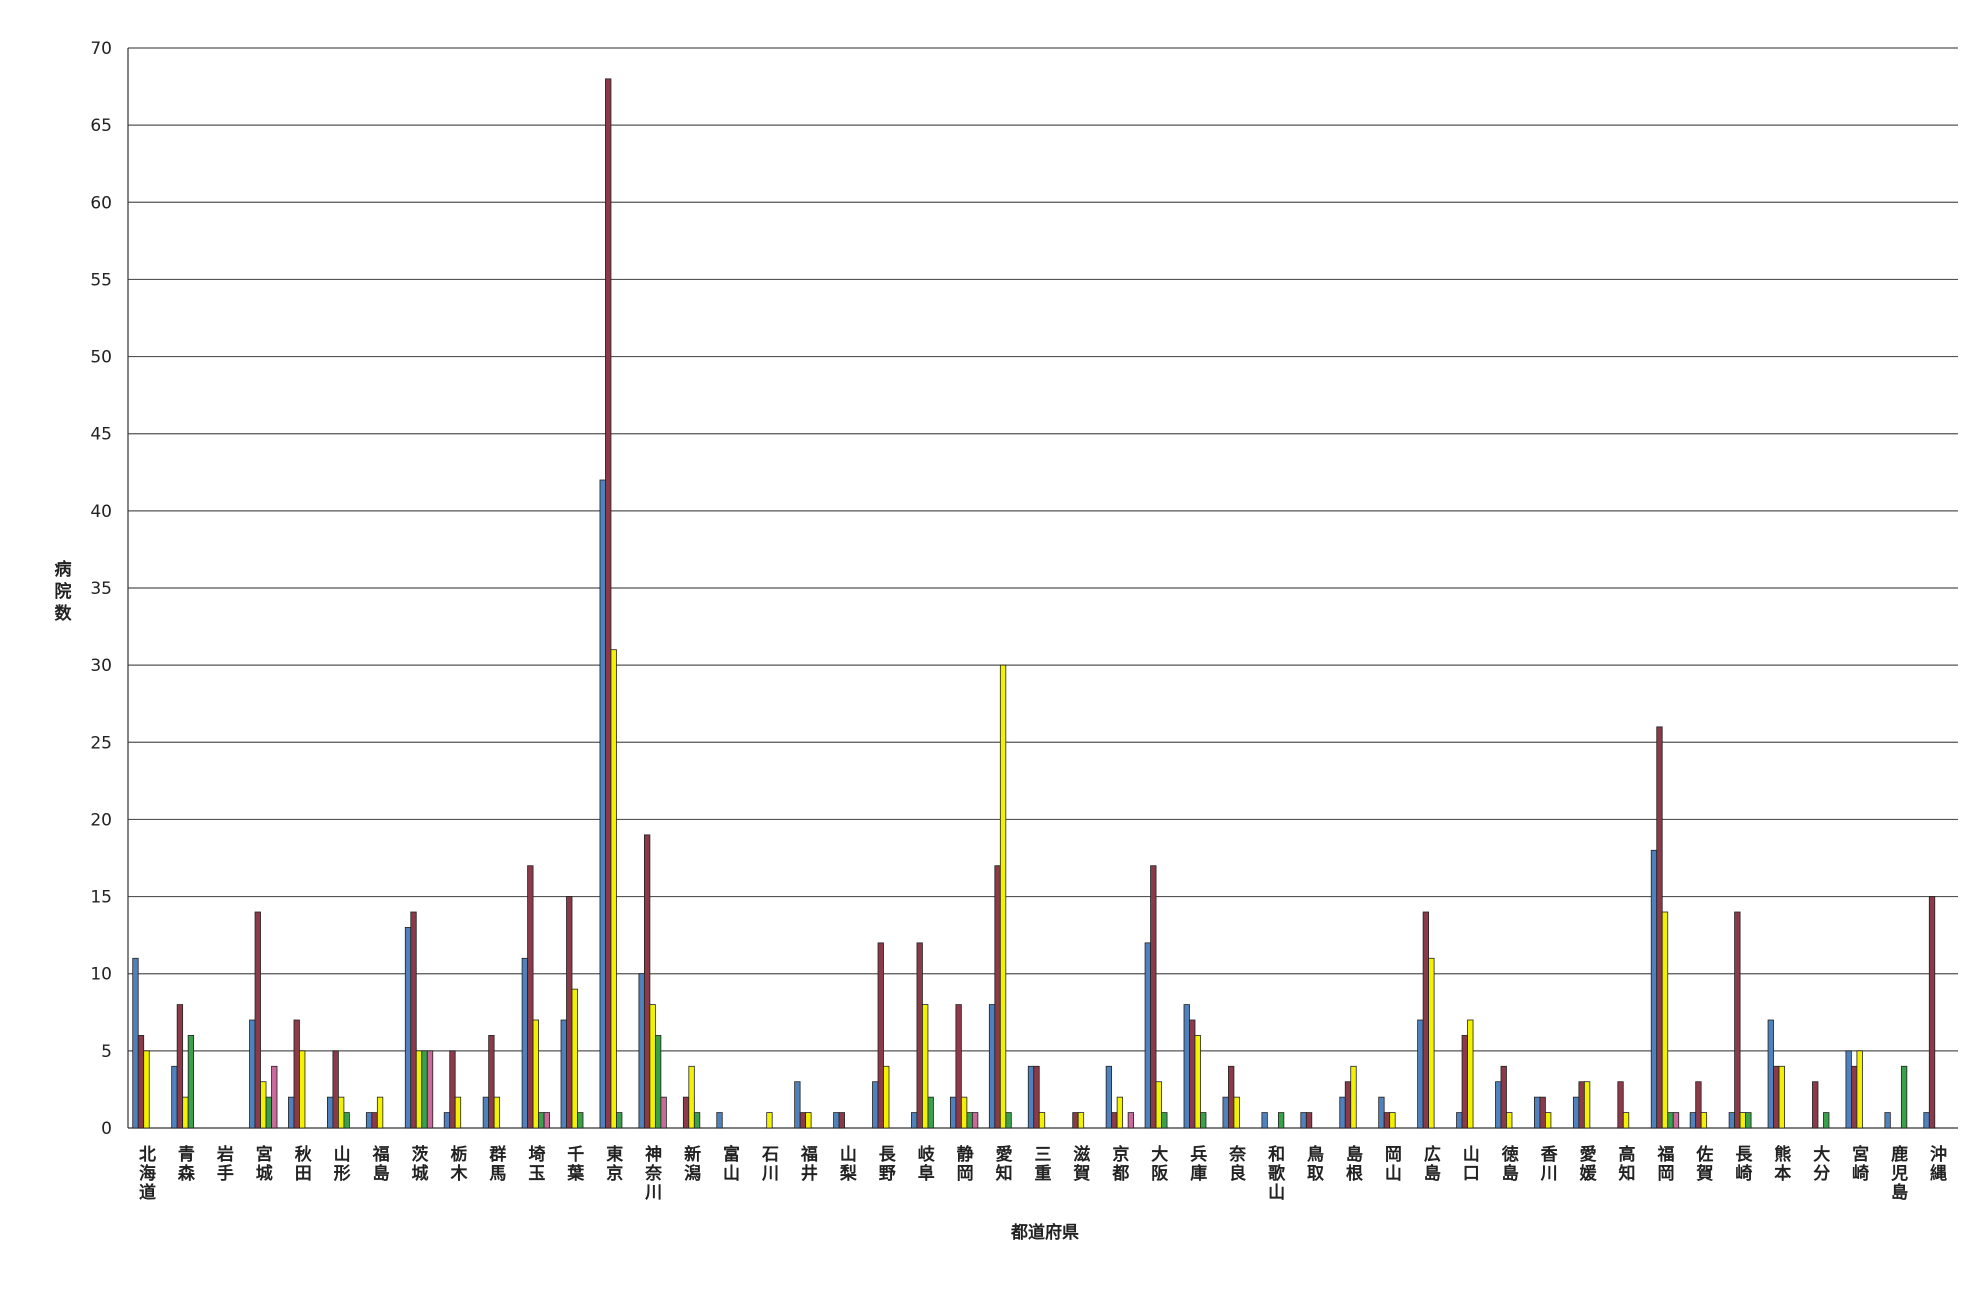 The height and width of the screenshot is (1304, 1987). What do you see at coordinates (1043, 1164) in the screenshot?
I see `x-tick-label: 三重` at bounding box center [1043, 1164].